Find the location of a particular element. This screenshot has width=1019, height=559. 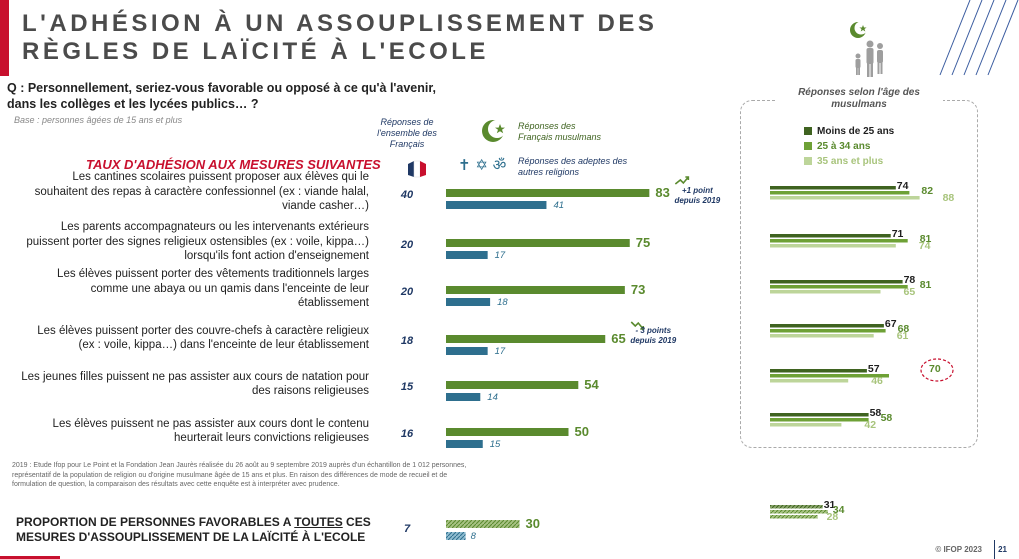

value-age-under-25: 67 is located at coordinates (890, 324).